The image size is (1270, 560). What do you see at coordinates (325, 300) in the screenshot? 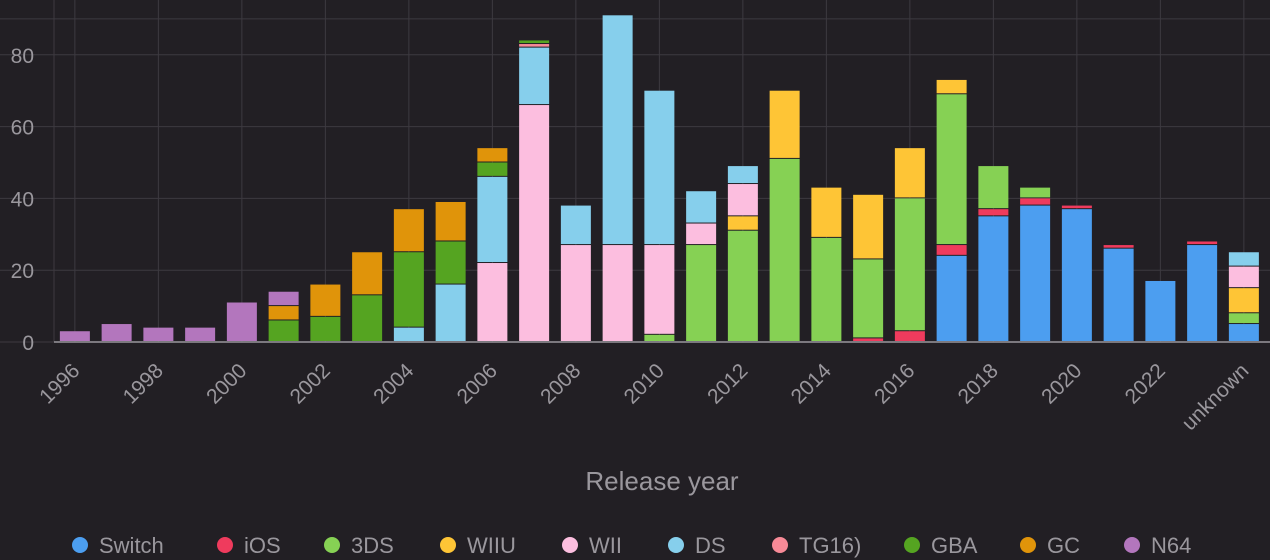
I see `bar-segment-gc-2002` at bounding box center [325, 300].